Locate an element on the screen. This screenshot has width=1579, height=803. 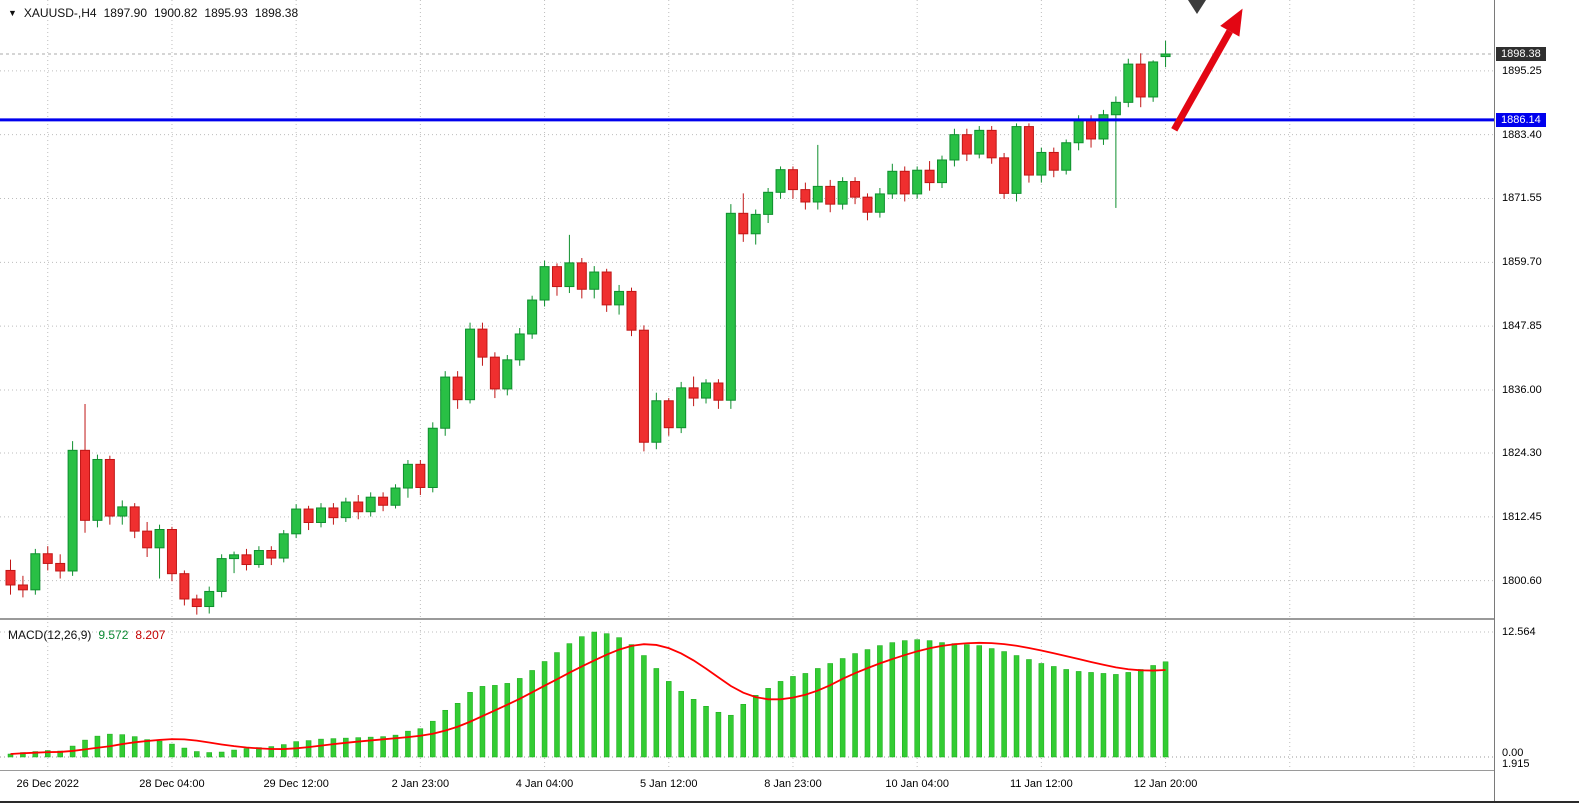
price-tick-label: 1824.30 is located at coordinates (1522, 453).